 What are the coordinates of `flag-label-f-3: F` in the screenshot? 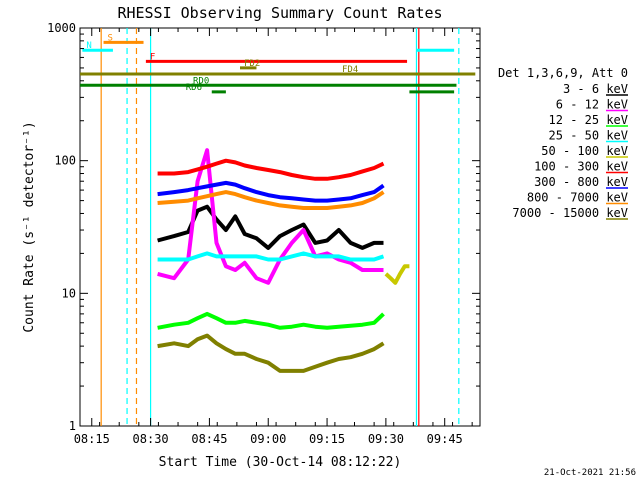 It's located at (152, 57).